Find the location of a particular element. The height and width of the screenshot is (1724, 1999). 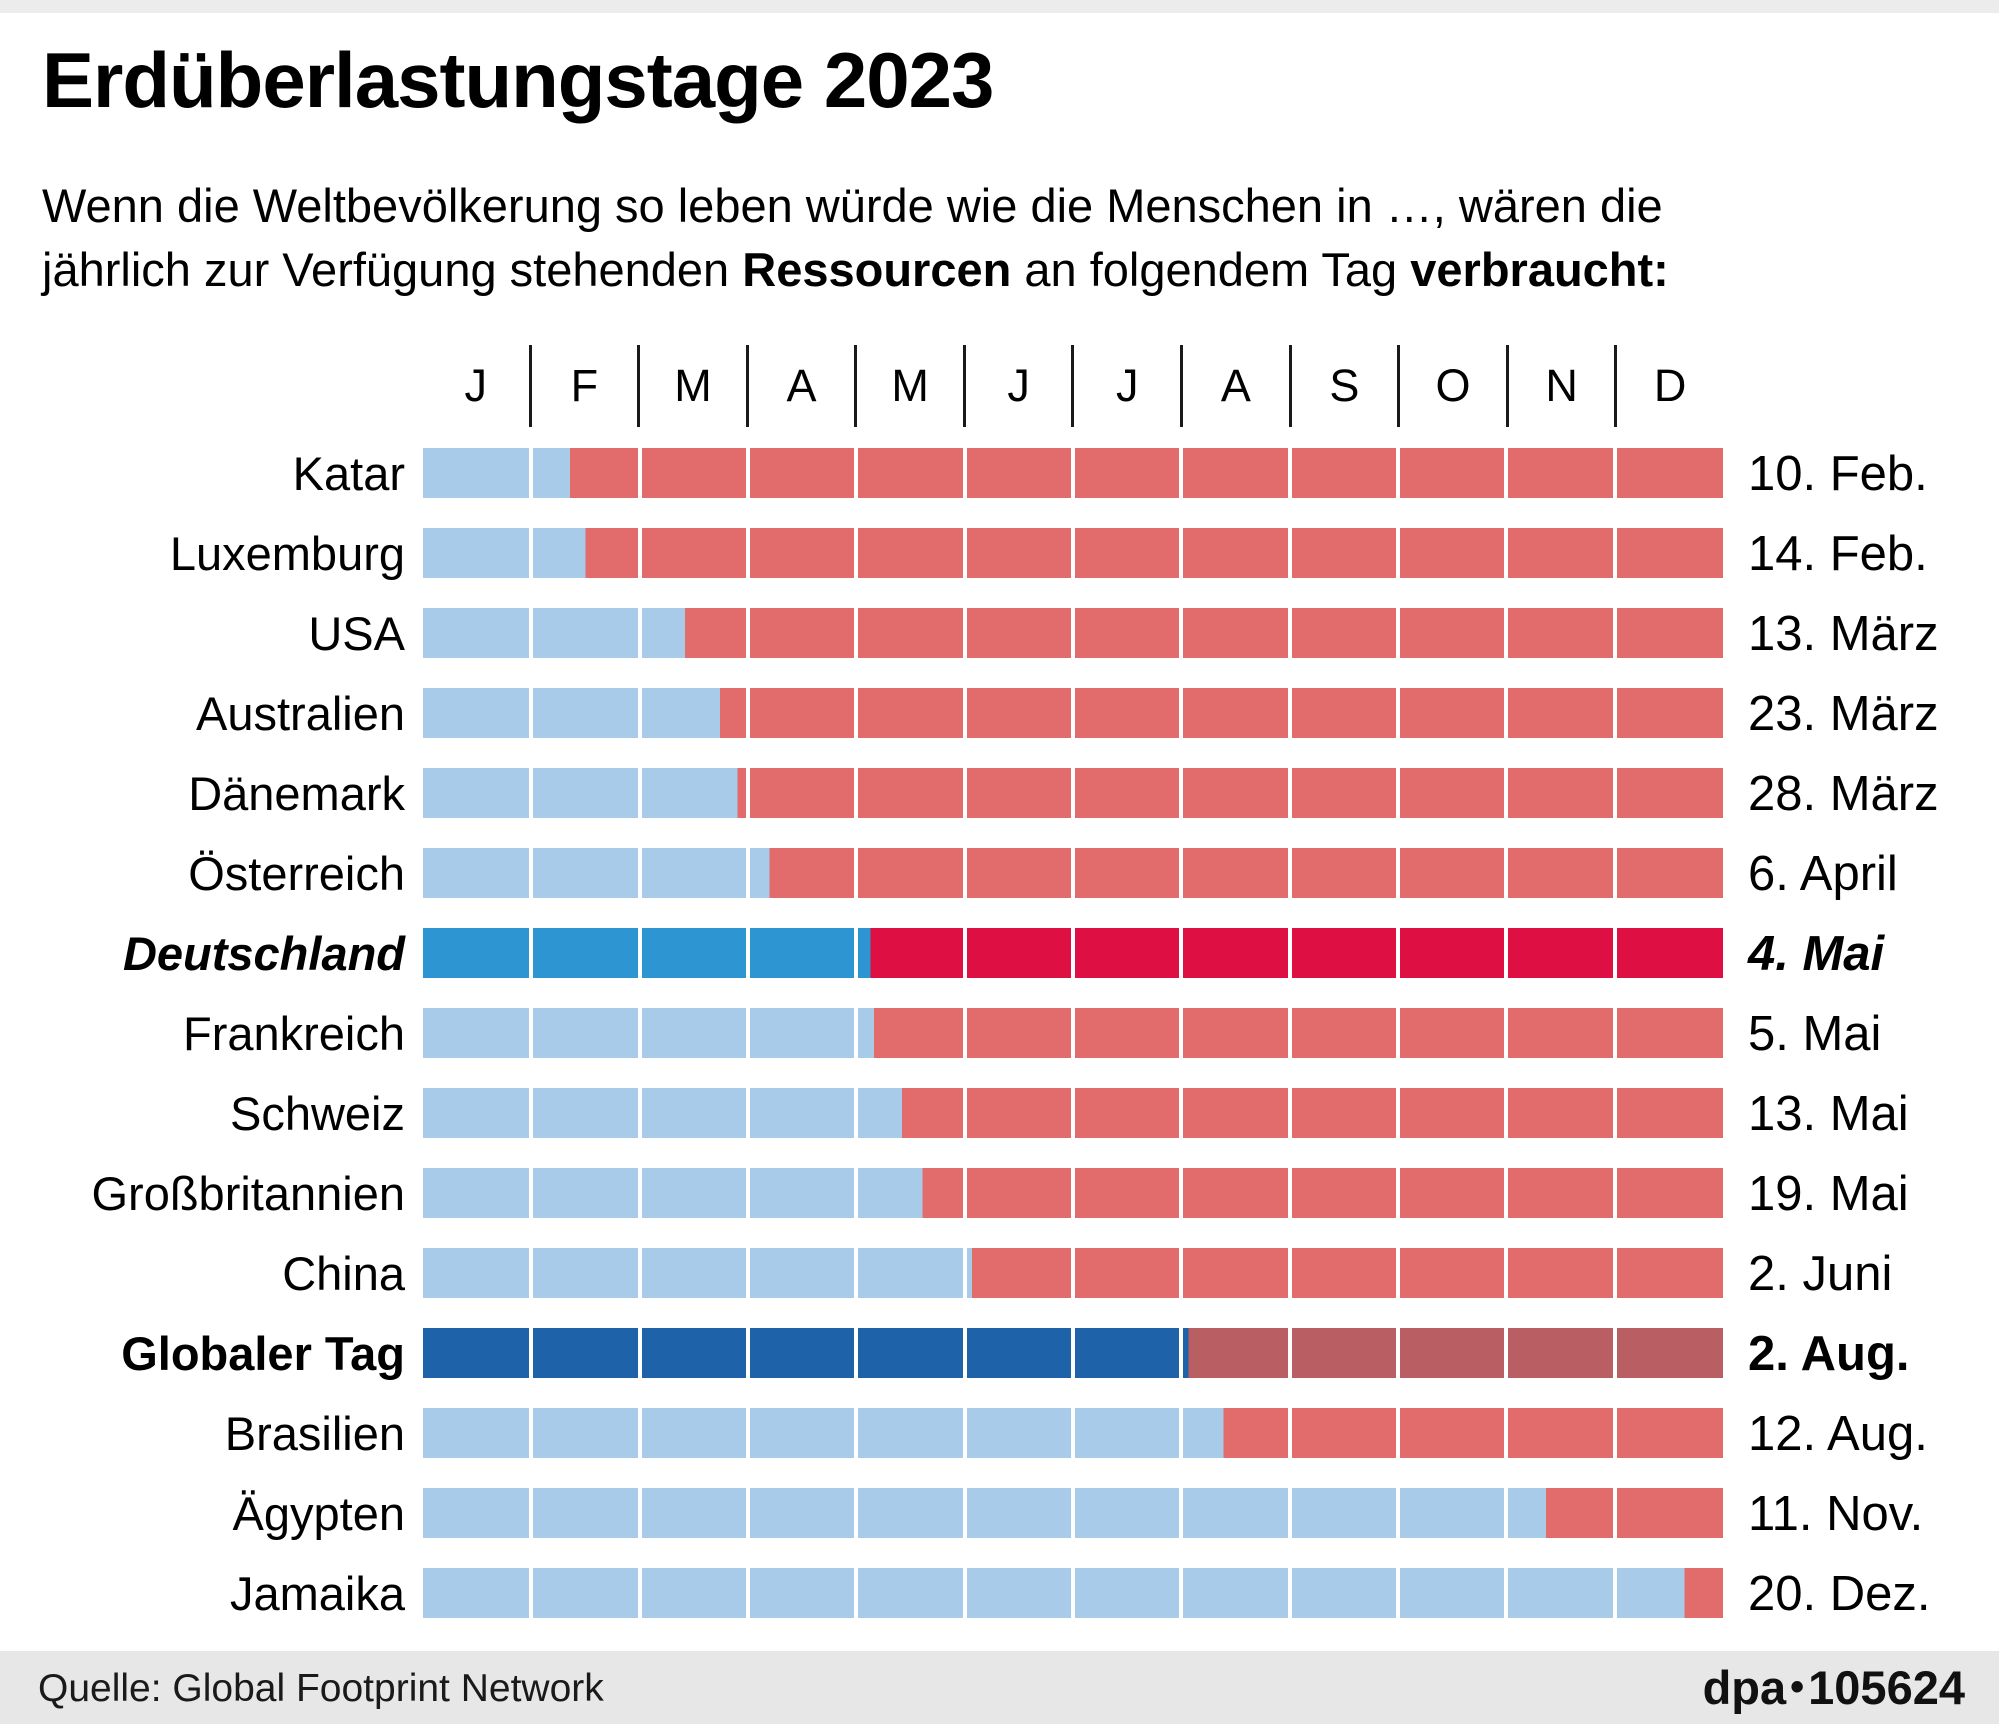

month-cell: A is located at coordinates (1237, 386).